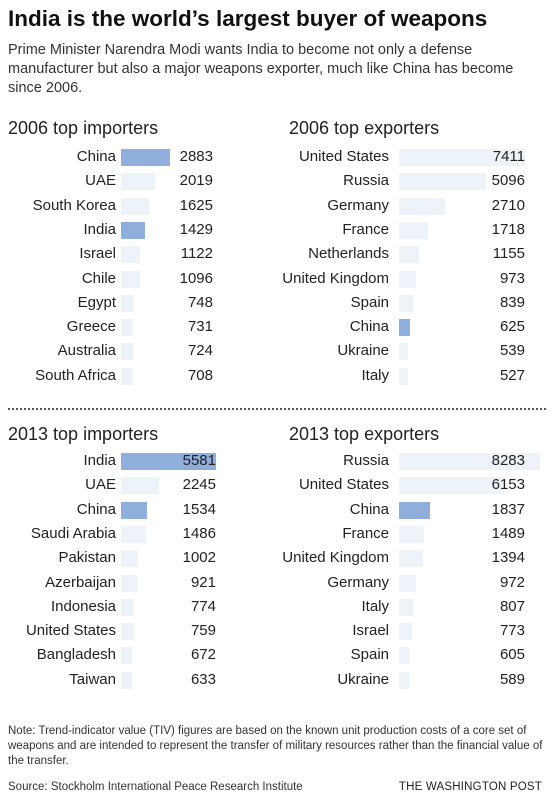  I want to click on value-label: 1486, so click(199, 533).